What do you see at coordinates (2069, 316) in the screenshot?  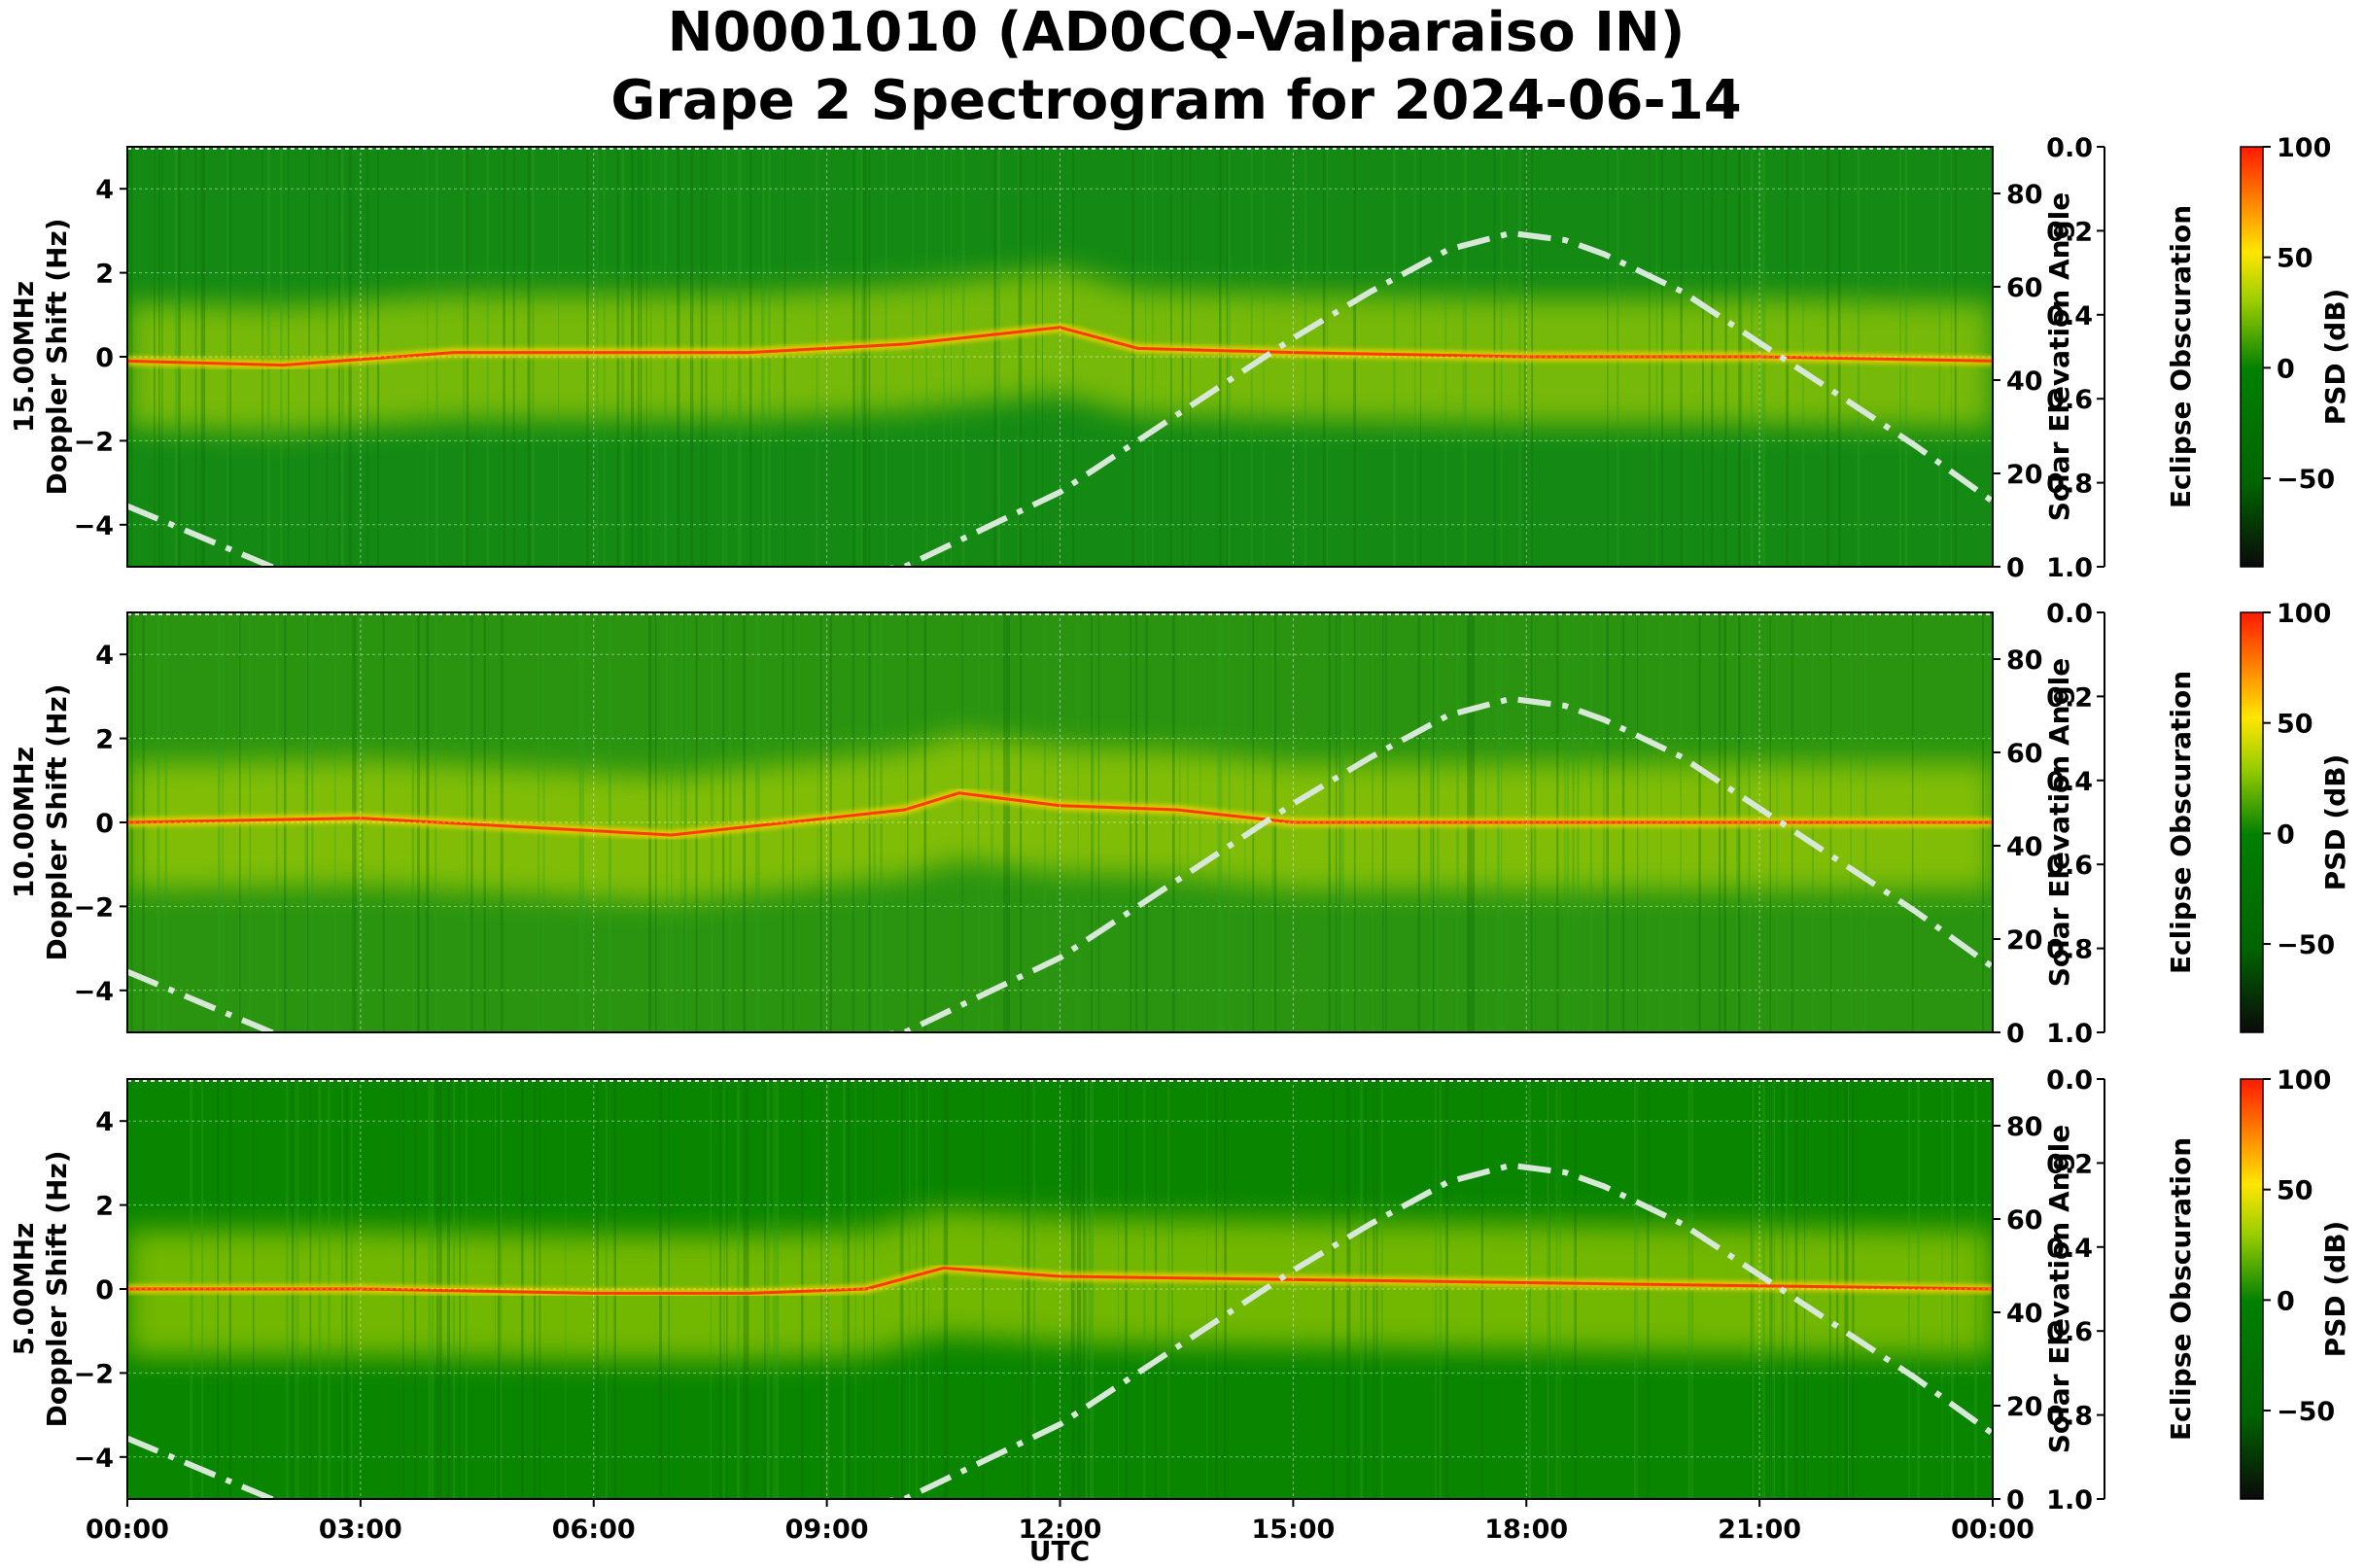 I see `eclipse-tick-label: 0.4` at bounding box center [2069, 316].